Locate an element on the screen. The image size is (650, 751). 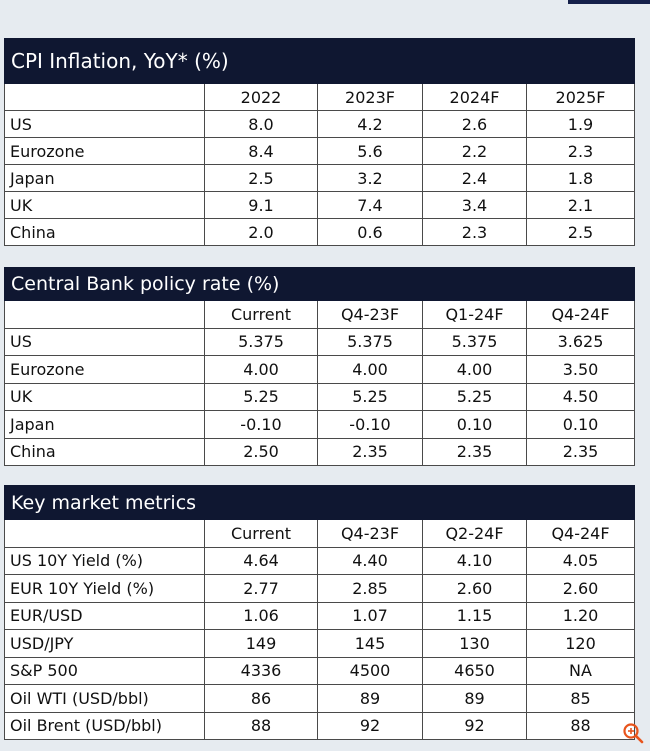
row-label: S&P 500 is located at coordinates (104, 670).